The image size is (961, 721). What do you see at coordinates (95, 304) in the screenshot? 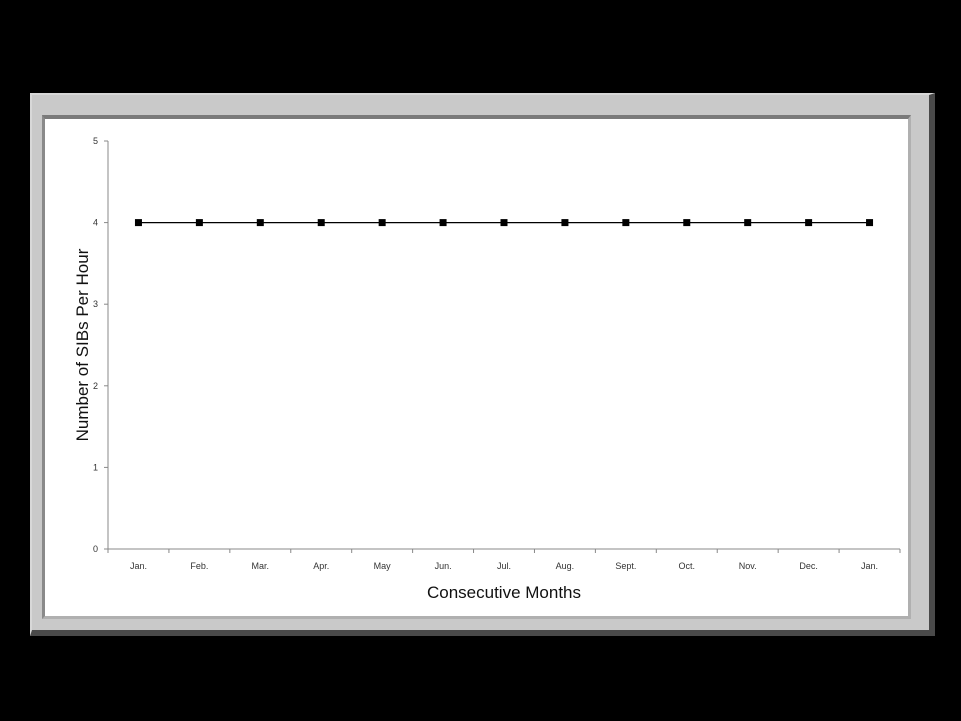
I see `y-tick-label: 3` at bounding box center [95, 304].